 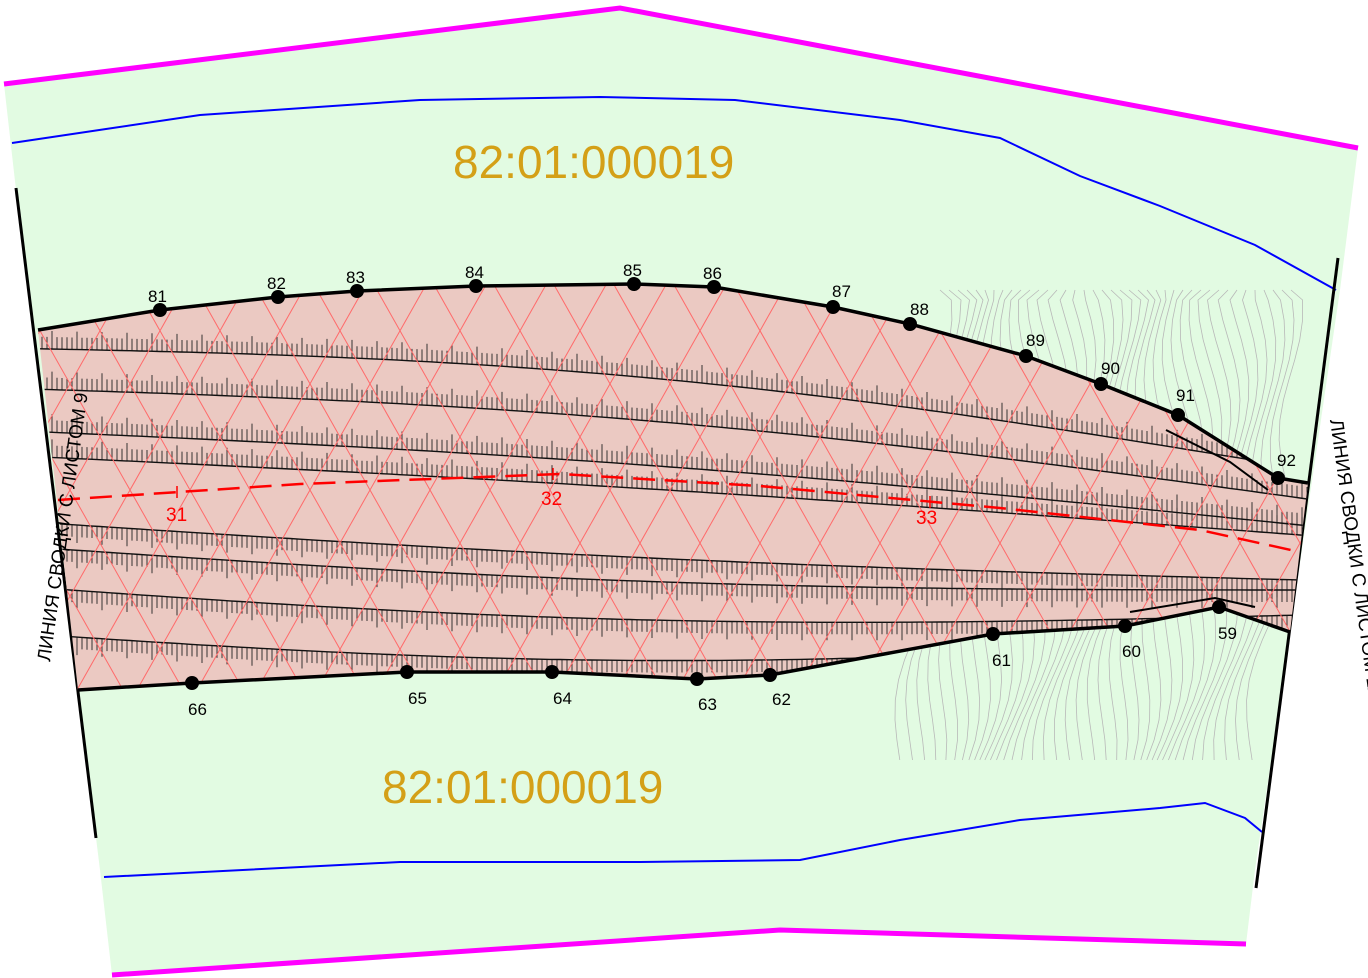 I want to click on point-label: 86, so click(x=712, y=273).